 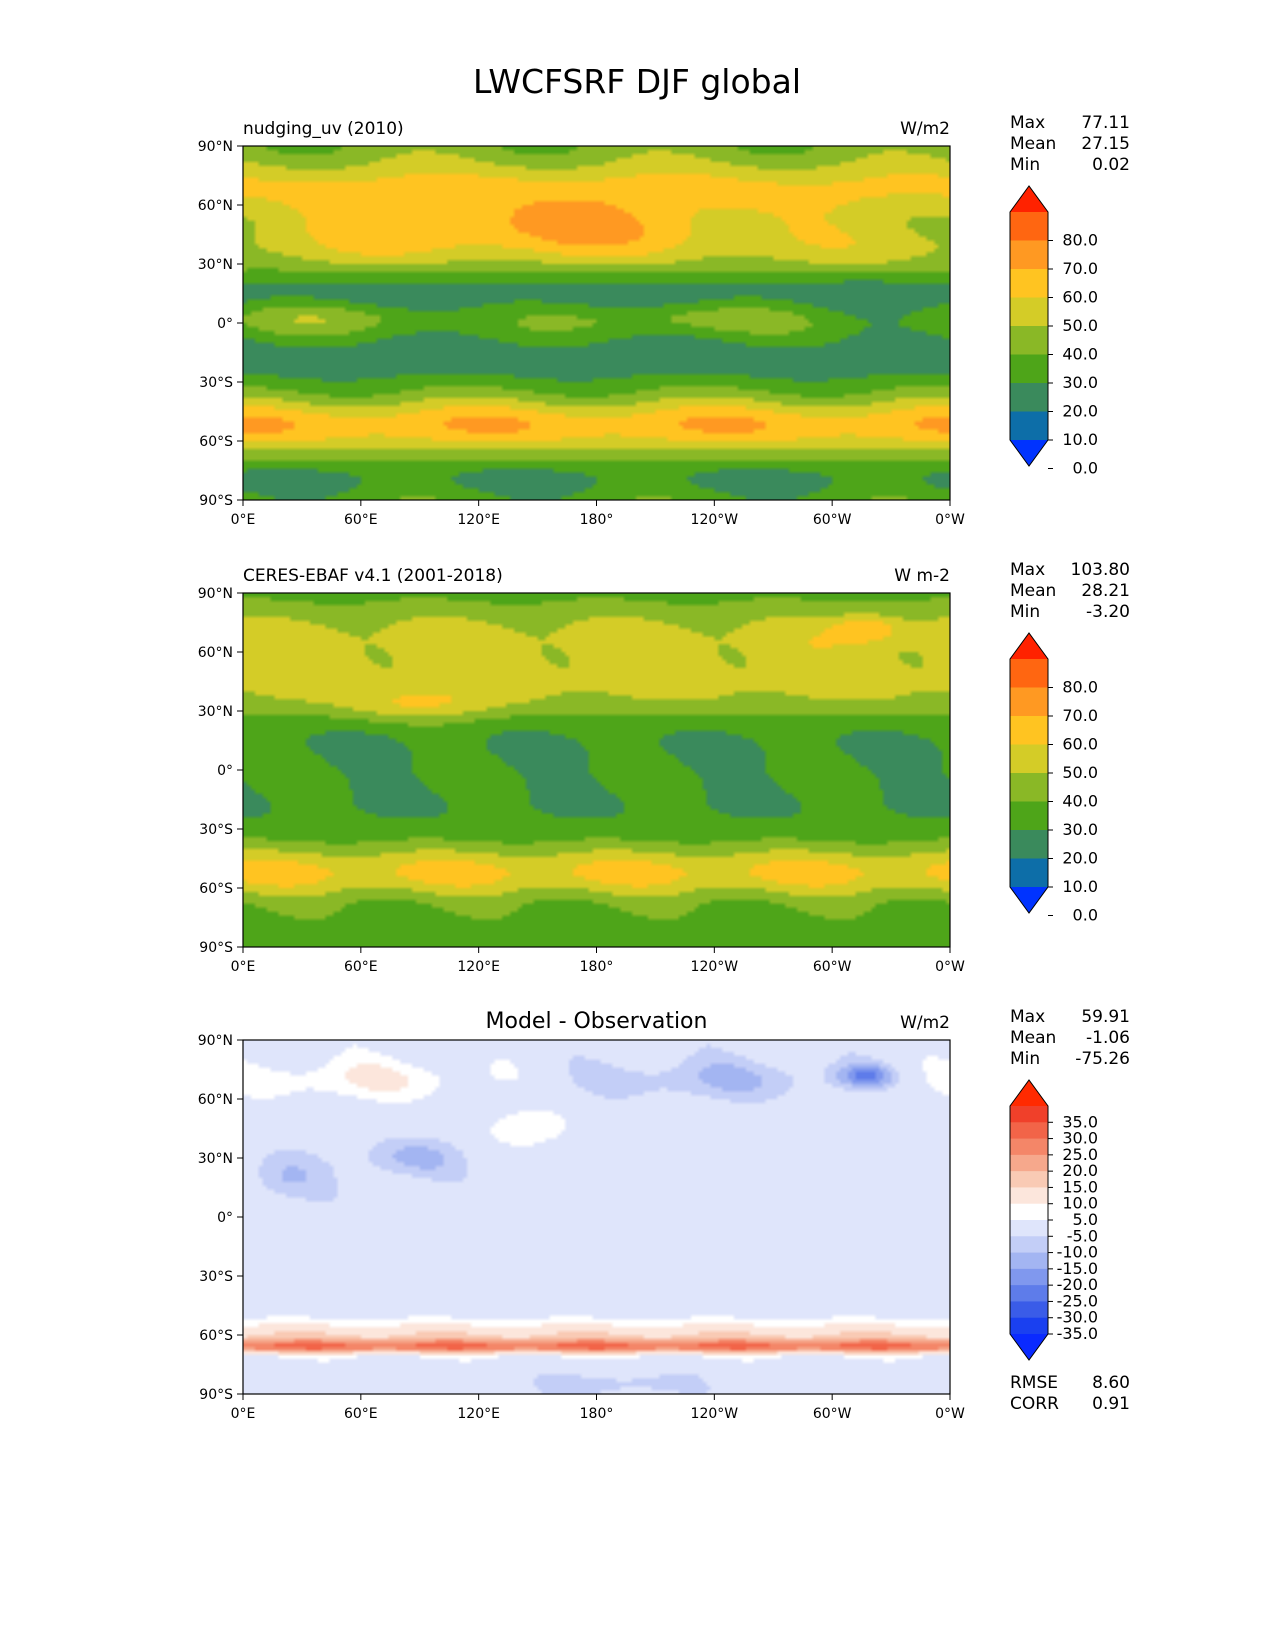 I want to click on lon-tick-label: 60°E, so click(x=361, y=1414).